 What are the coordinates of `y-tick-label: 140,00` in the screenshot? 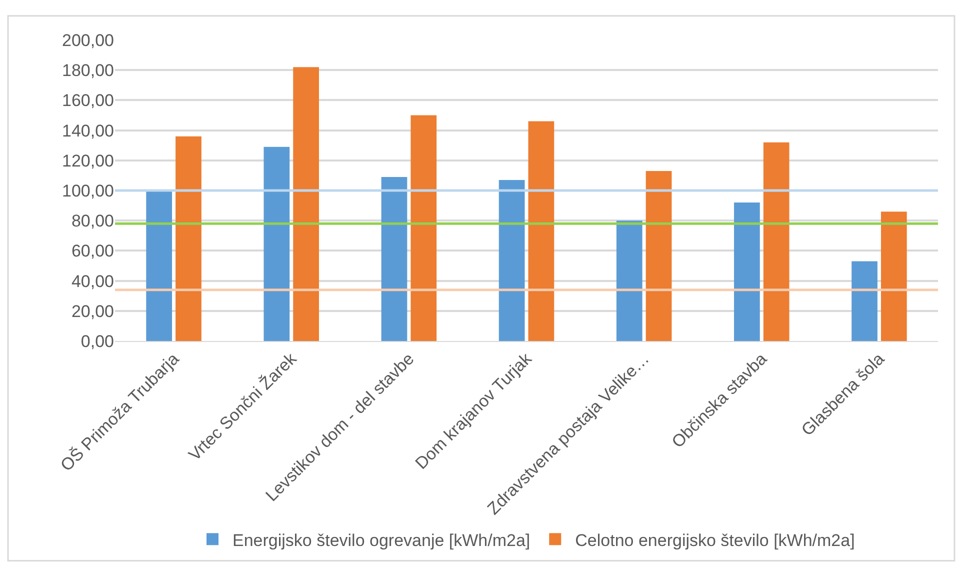 It's located at (88, 130).